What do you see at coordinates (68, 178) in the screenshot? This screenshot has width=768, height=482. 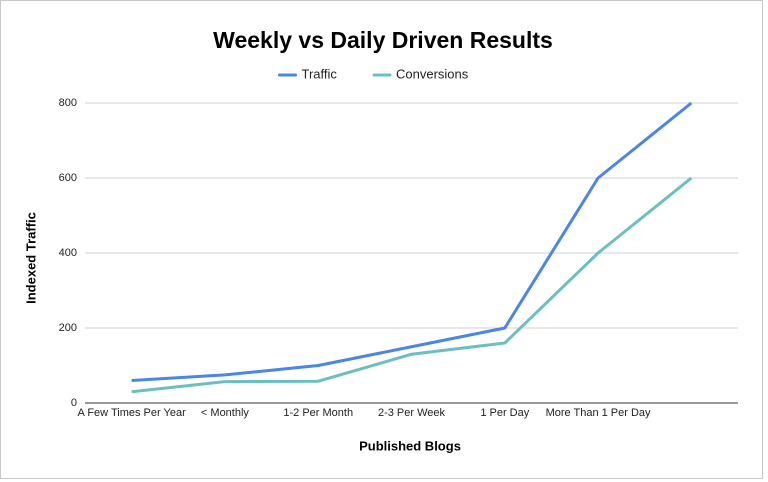 I see `y-tick-label: 600` at bounding box center [68, 178].